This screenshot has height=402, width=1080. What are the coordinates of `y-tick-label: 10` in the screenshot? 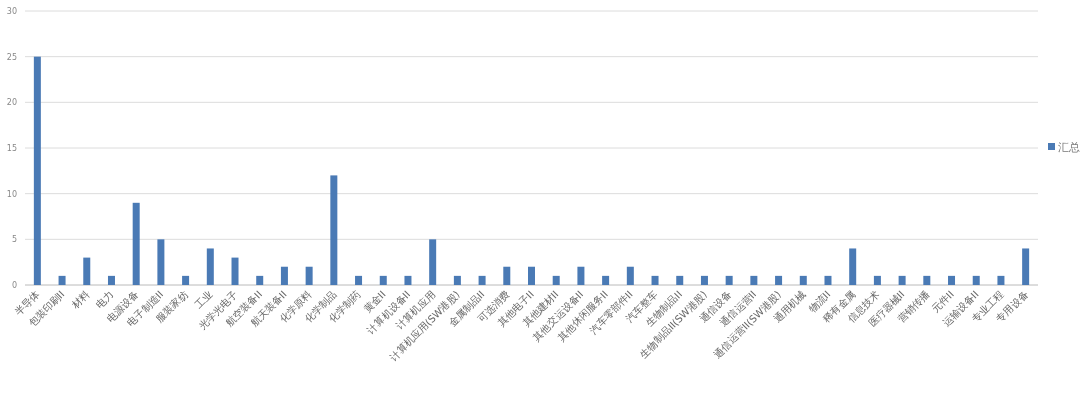 It's located at (11, 194).